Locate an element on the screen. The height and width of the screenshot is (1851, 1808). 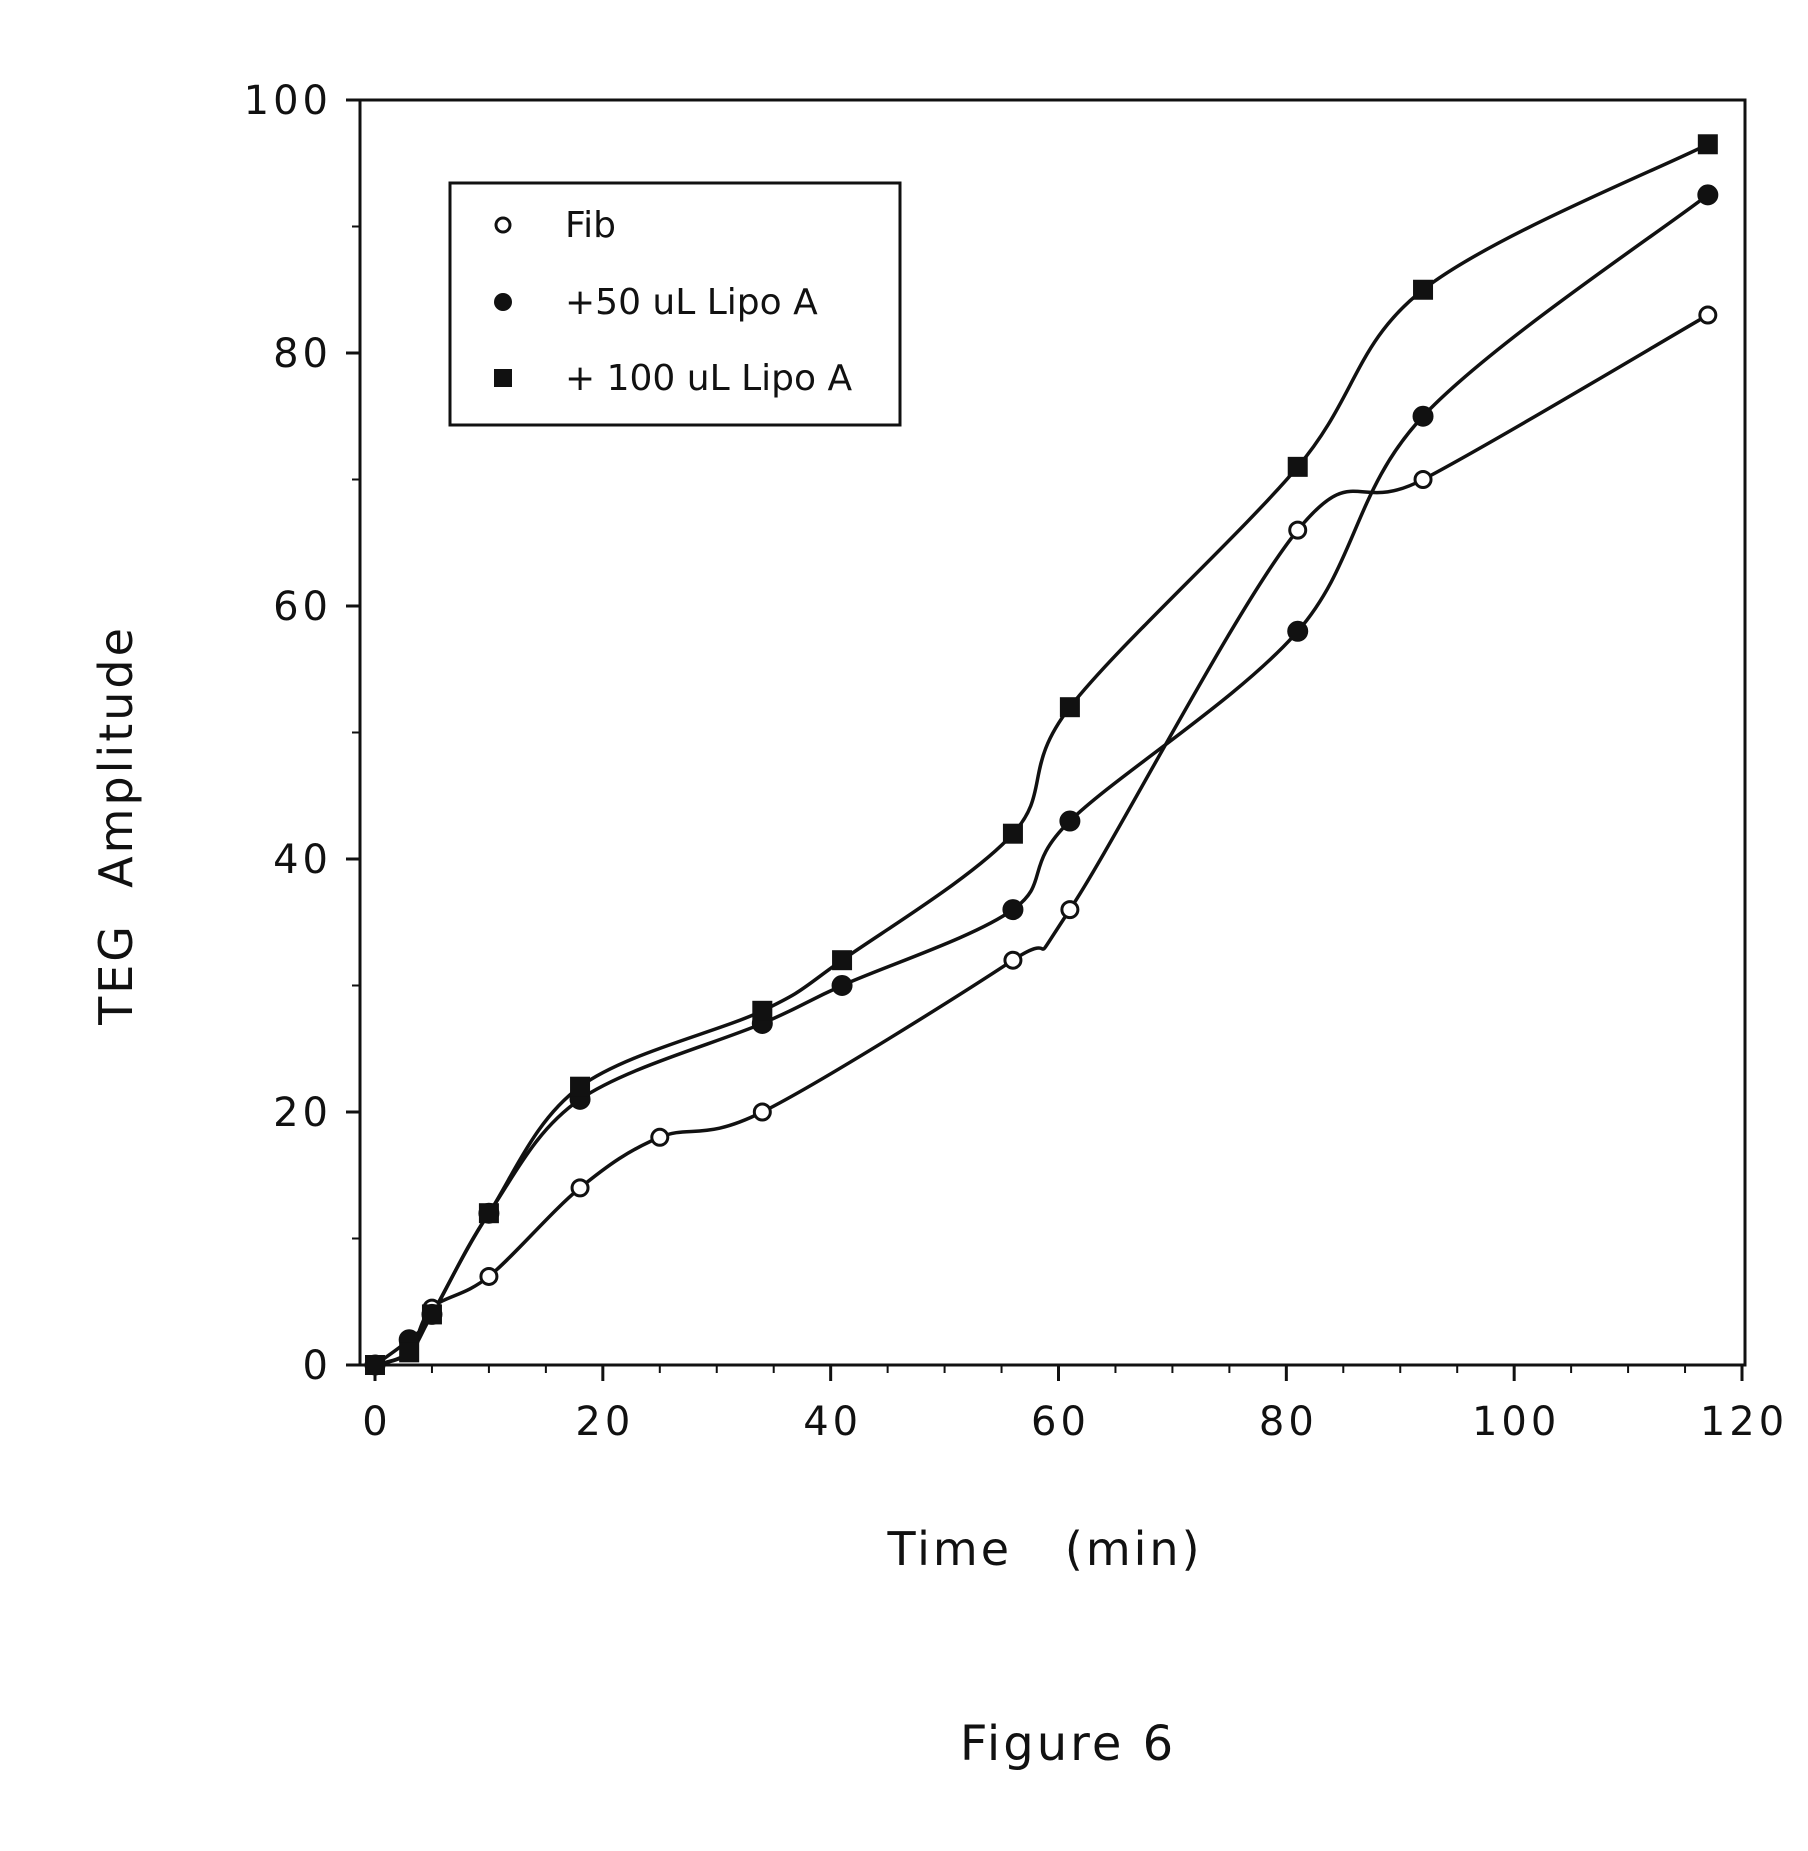
x-tick-label-20: 20 is located at coordinates (604, 1422).